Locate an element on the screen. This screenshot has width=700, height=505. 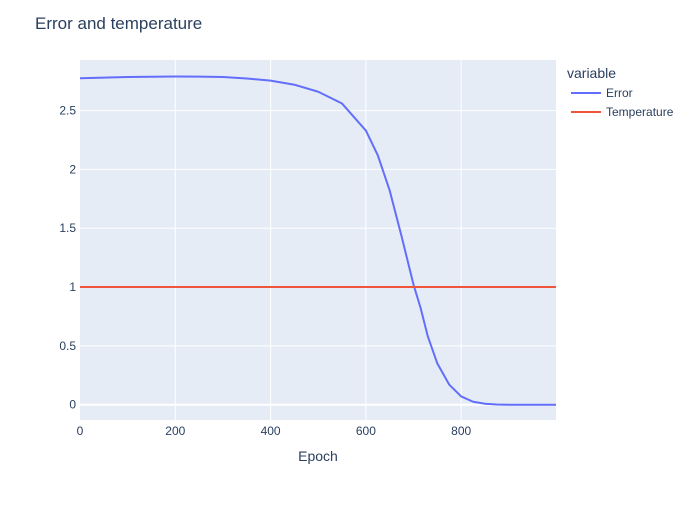
y-tick-label: 2 is located at coordinates (72, 169).